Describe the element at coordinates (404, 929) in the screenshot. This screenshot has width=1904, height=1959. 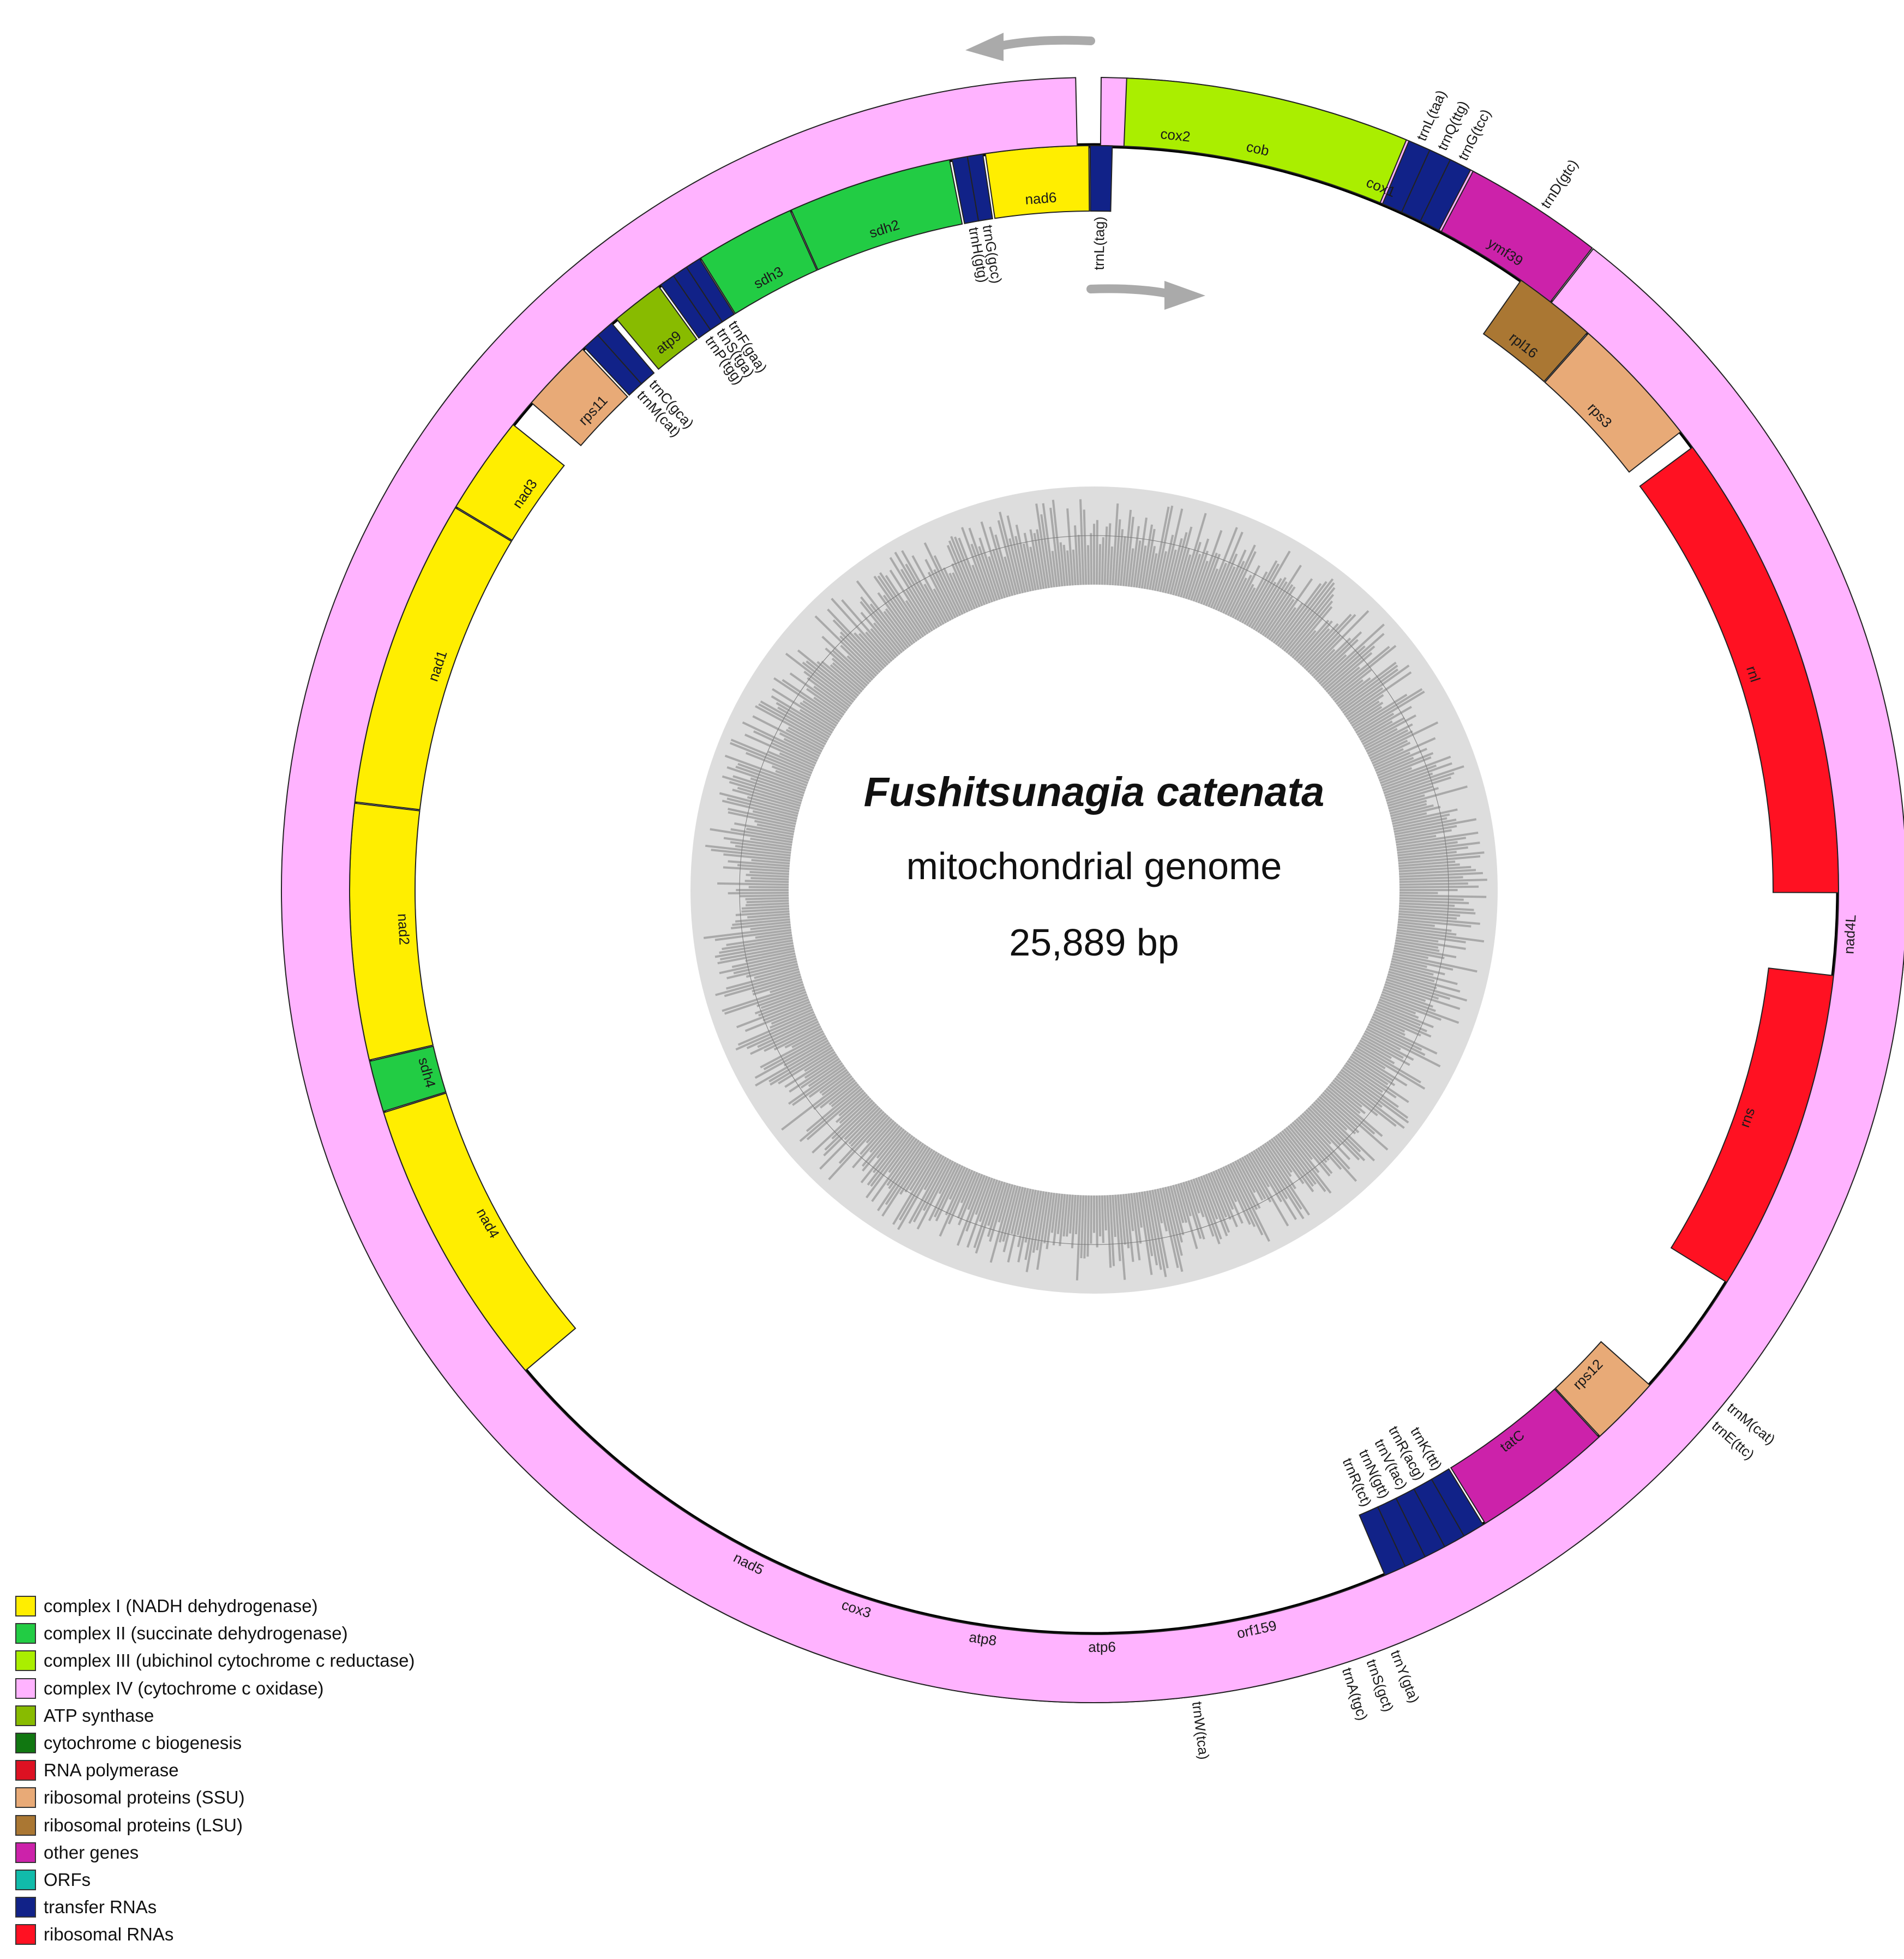
I see `gene-label-nad2: nad2` at that location.